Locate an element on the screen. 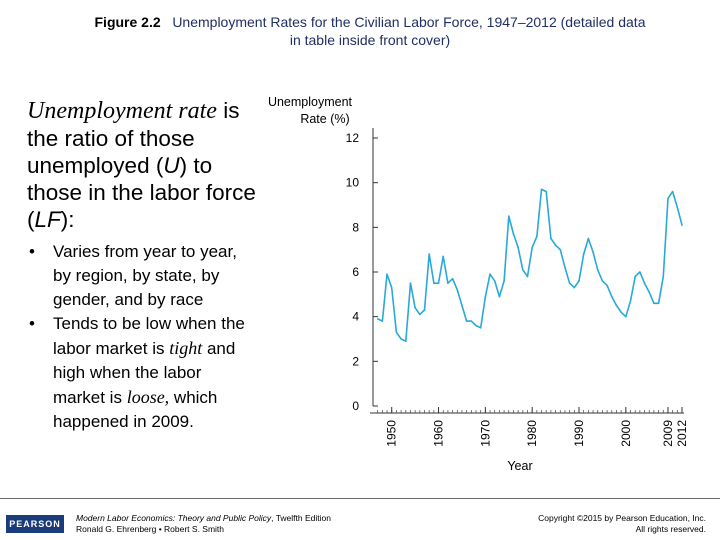 The width and height of the screenshot is (720, 540). bullet-text: and high when the labor market is is located at coordinates (144, 373).